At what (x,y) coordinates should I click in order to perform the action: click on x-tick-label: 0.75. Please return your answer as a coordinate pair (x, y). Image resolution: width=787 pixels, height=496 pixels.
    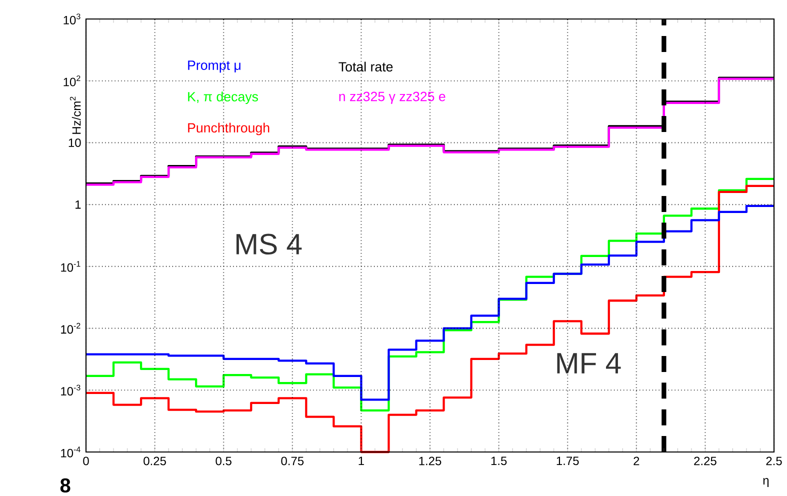
    Looking at the image, I should click on (292, 461).